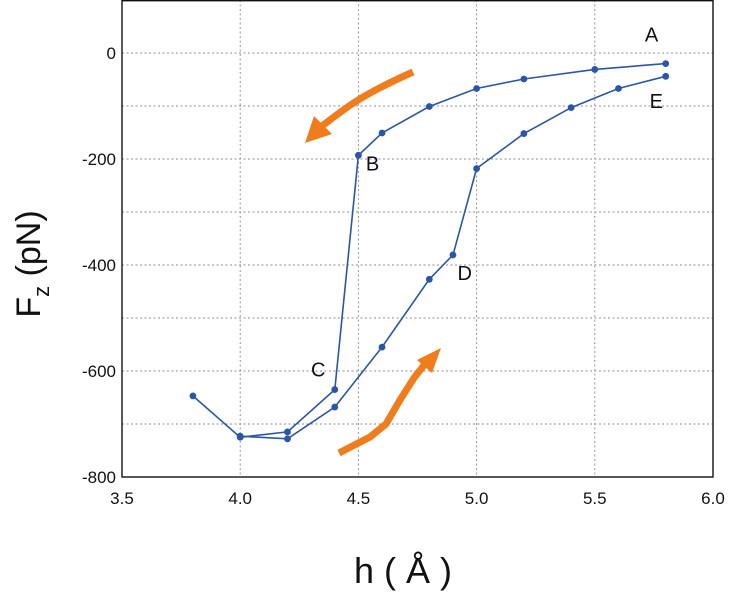 This screenshot has height=595, width=733. What do you see at coordinates (595, 498) in the screenshot?
I see `x-tick-label: 5.5` at bounding box center [595, 498].